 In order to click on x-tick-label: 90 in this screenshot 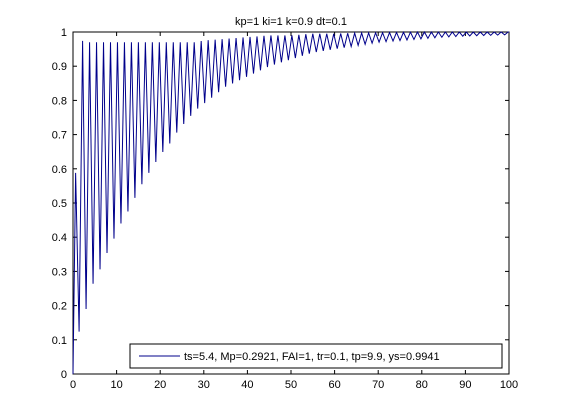, I will do `click(465, 385)`.